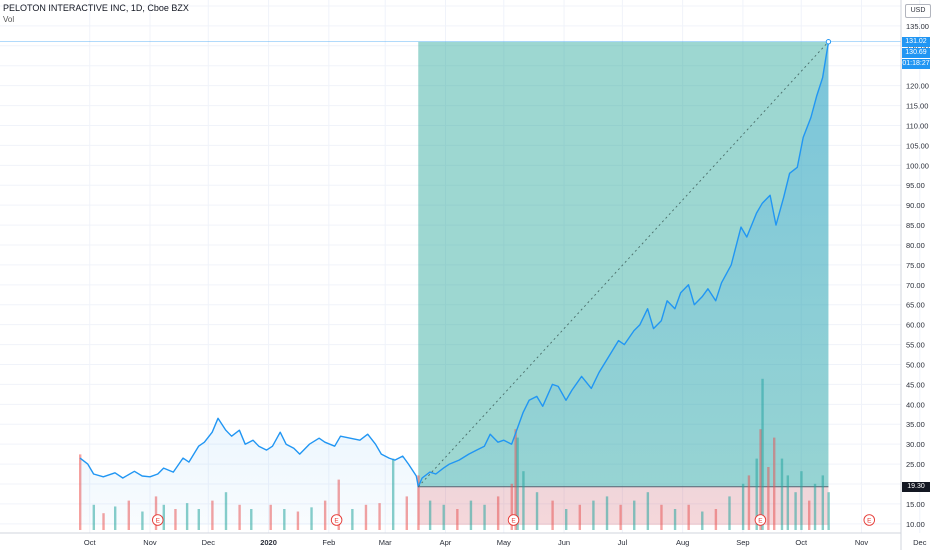 Image resolution: width=932 pixels, height=550 pixels. What do you see at coordinates (828, 511) in the screenshot?
I see `volume-bar` at bounding box center [828, 511].